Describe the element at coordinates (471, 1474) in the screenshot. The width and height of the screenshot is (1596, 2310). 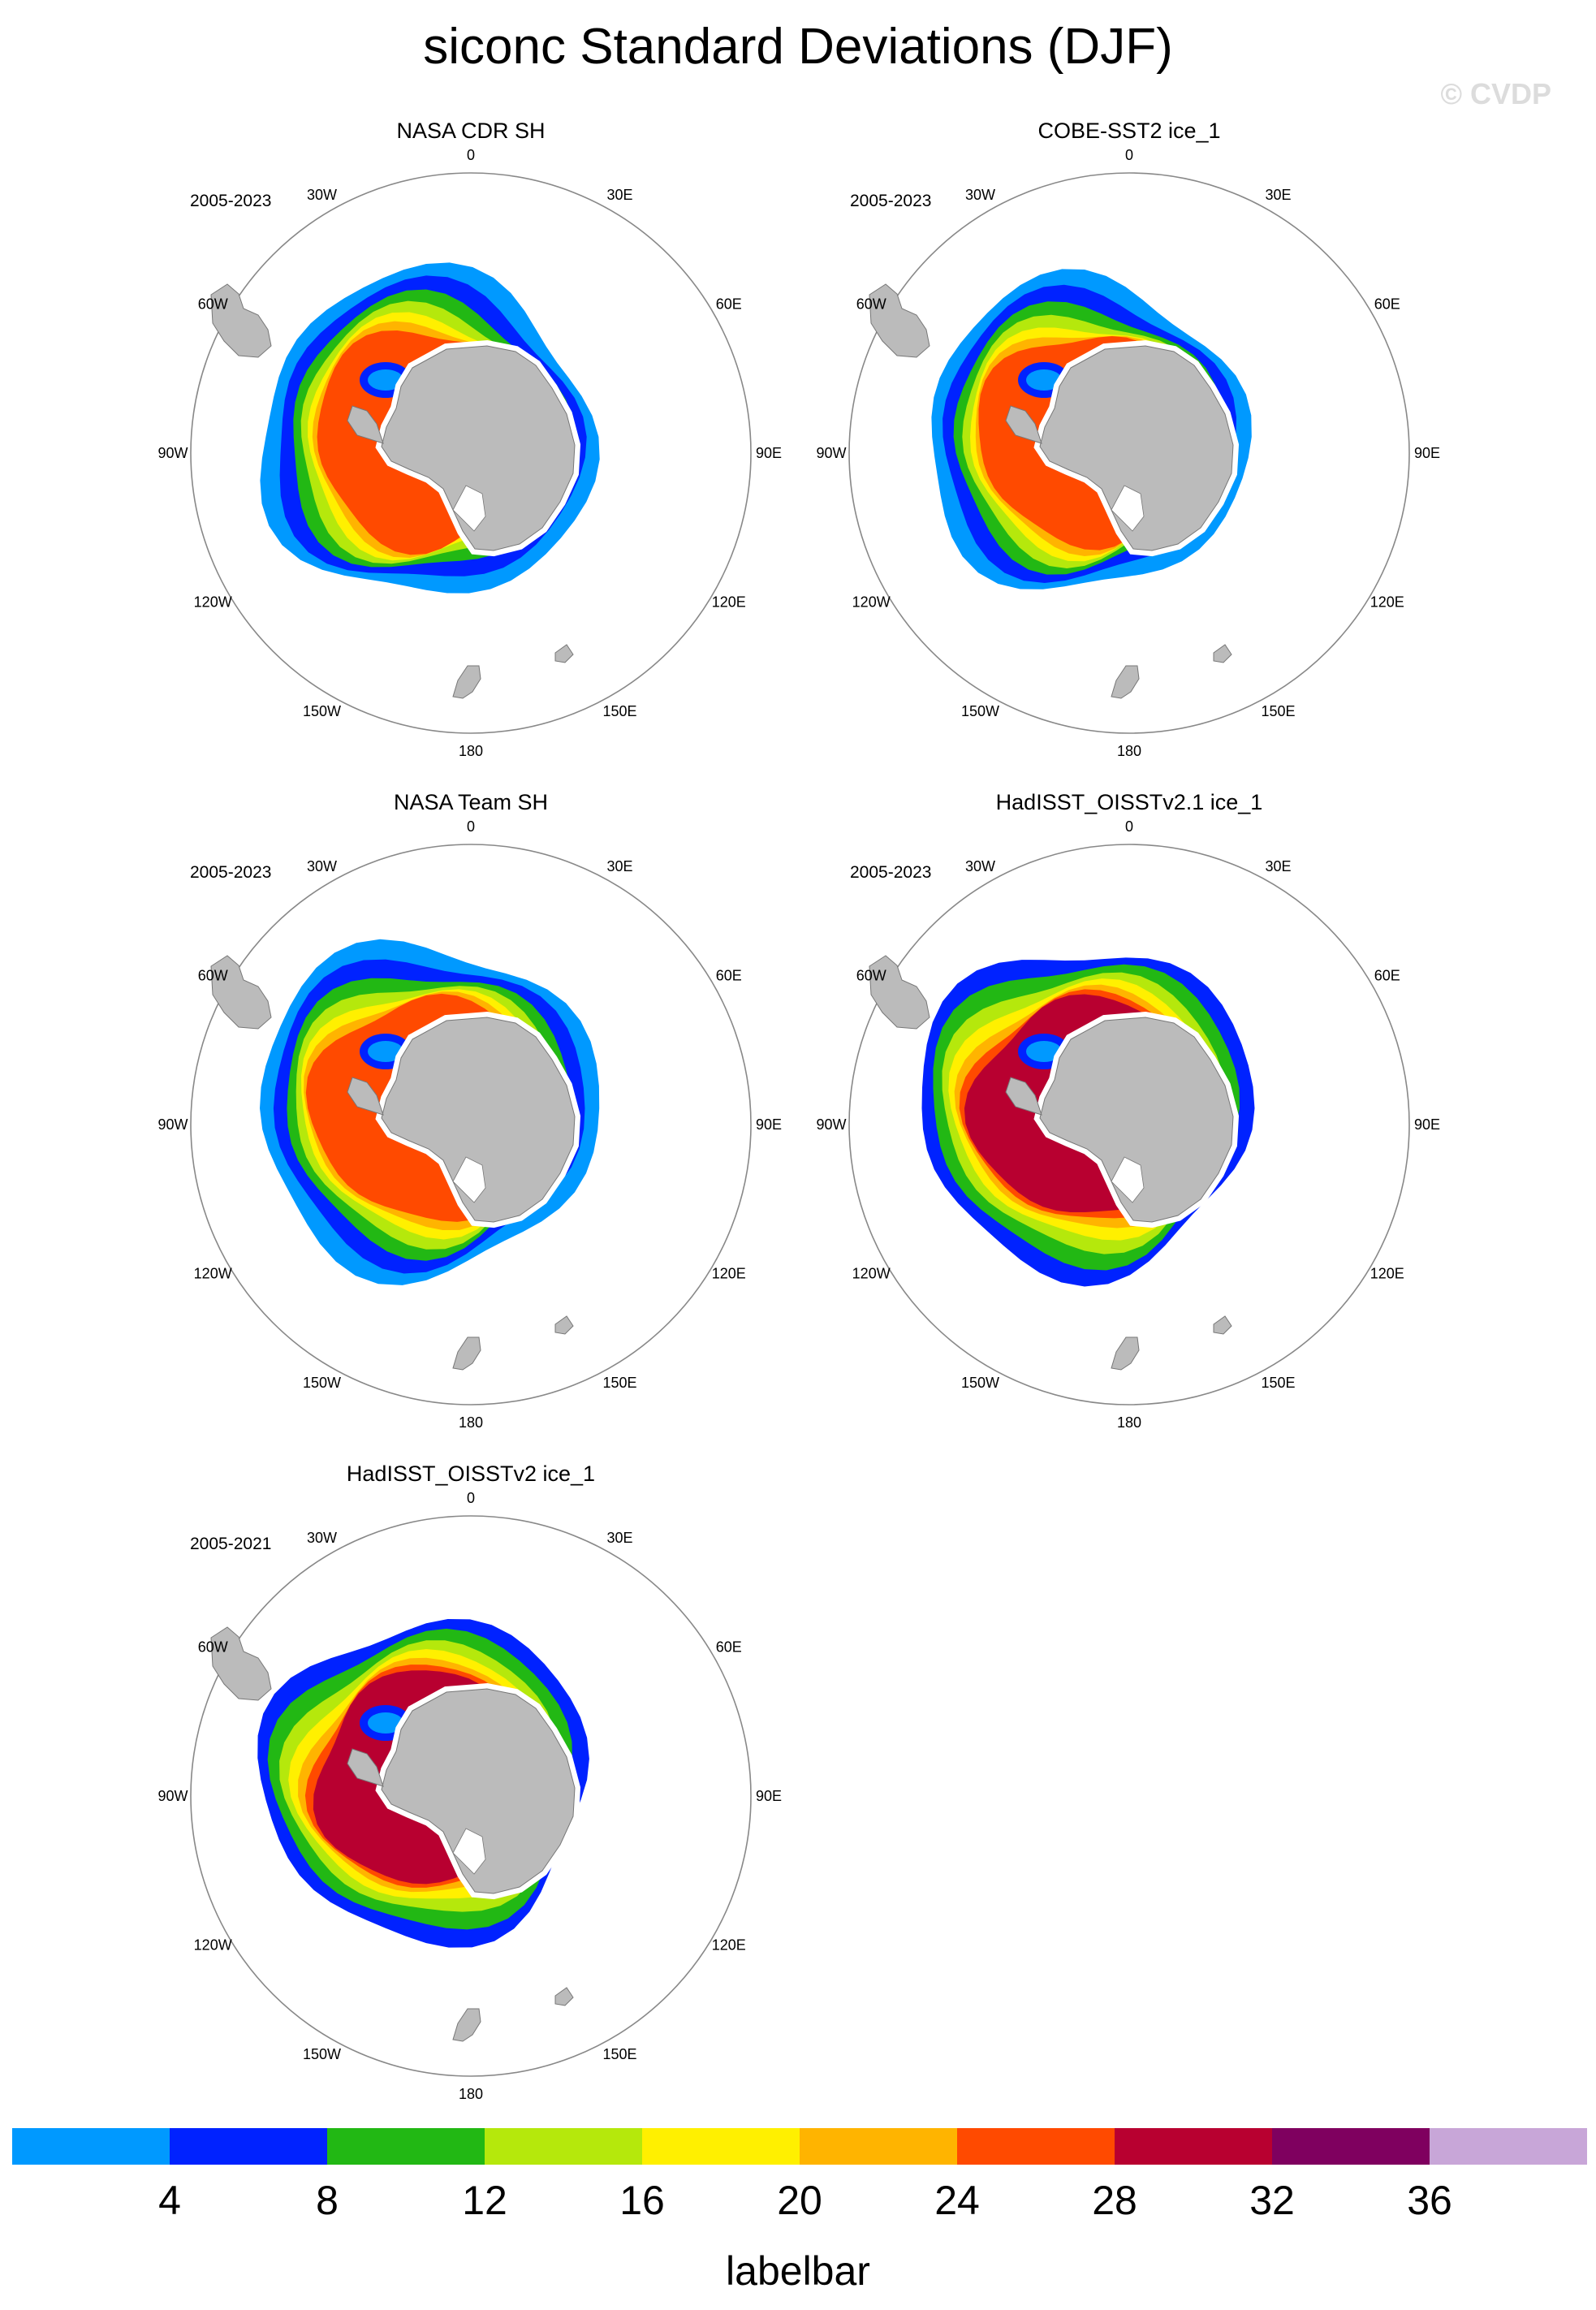
I see `panel-title: HadISST_OISSTv2 ice_1` at that location.